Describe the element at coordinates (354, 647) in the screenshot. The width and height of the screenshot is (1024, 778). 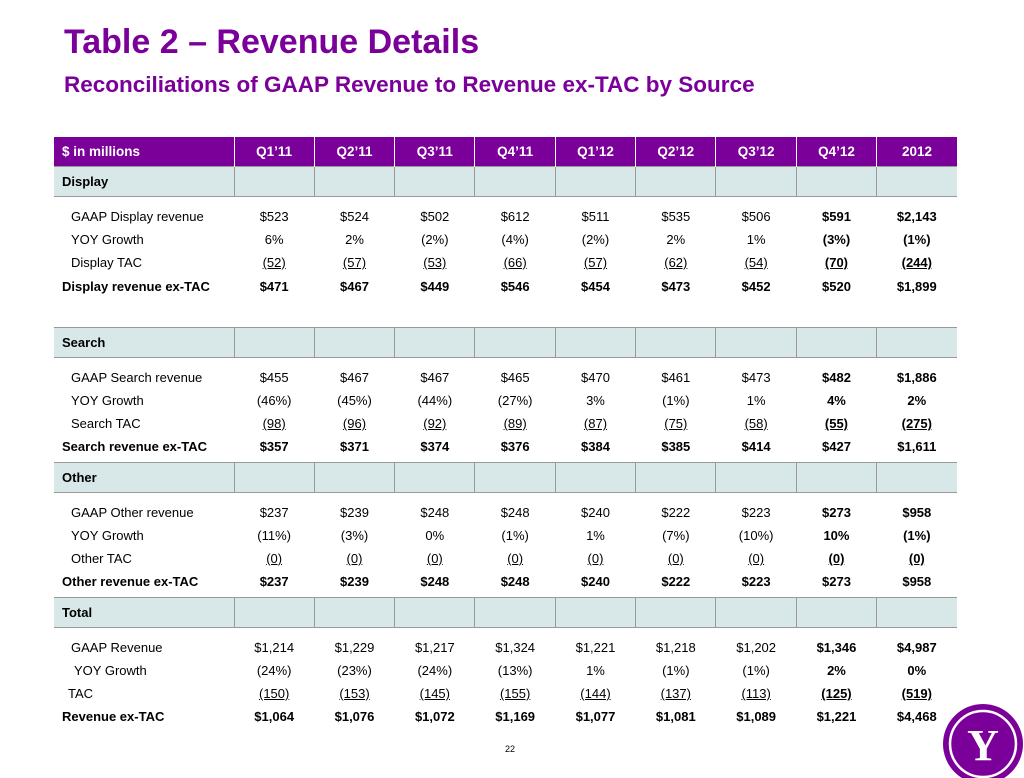
I see `table-cell: $1,229` at that location.